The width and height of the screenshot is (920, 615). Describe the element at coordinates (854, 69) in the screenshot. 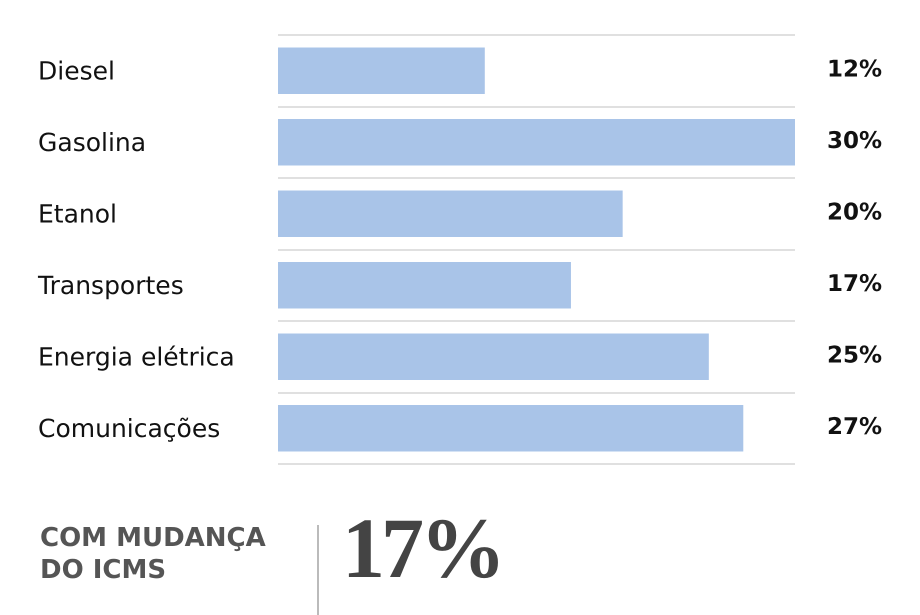

I see `data-label: 12%` at that location.